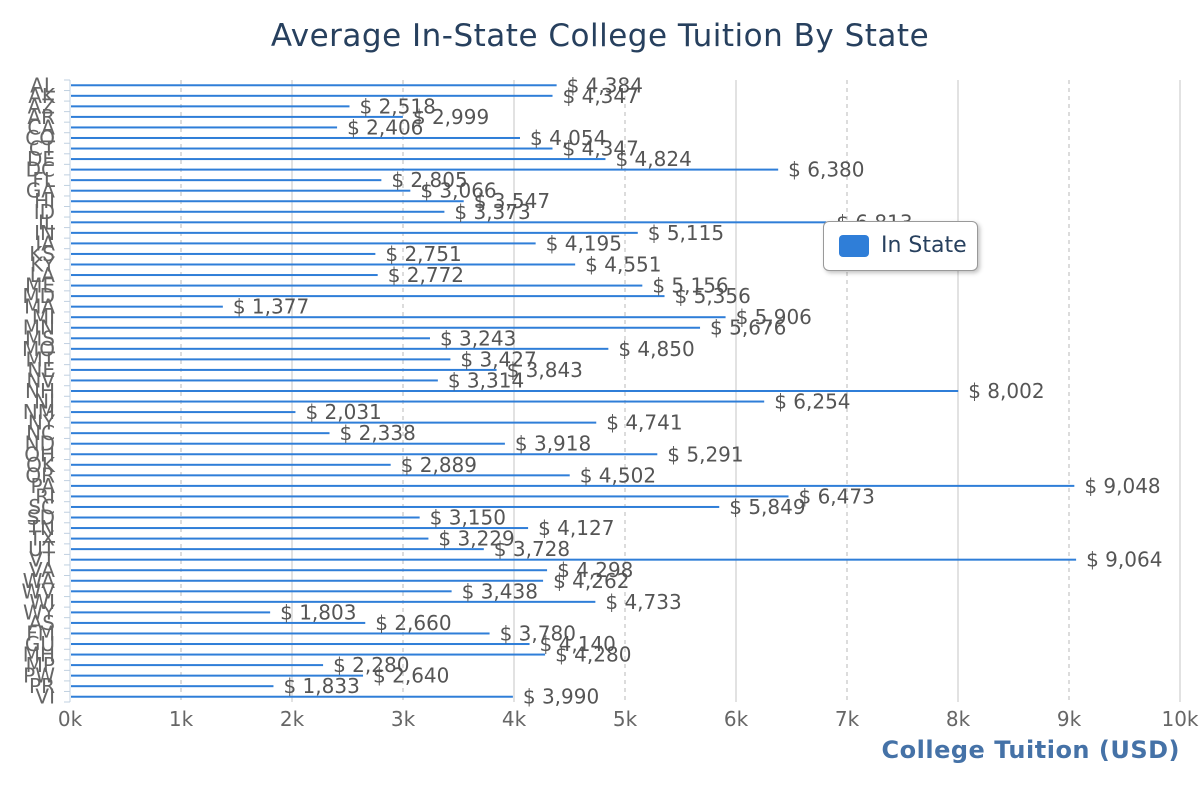 This screenshot has width=1200, height=800. I want to click on category-label: PW, so click(39, 676).